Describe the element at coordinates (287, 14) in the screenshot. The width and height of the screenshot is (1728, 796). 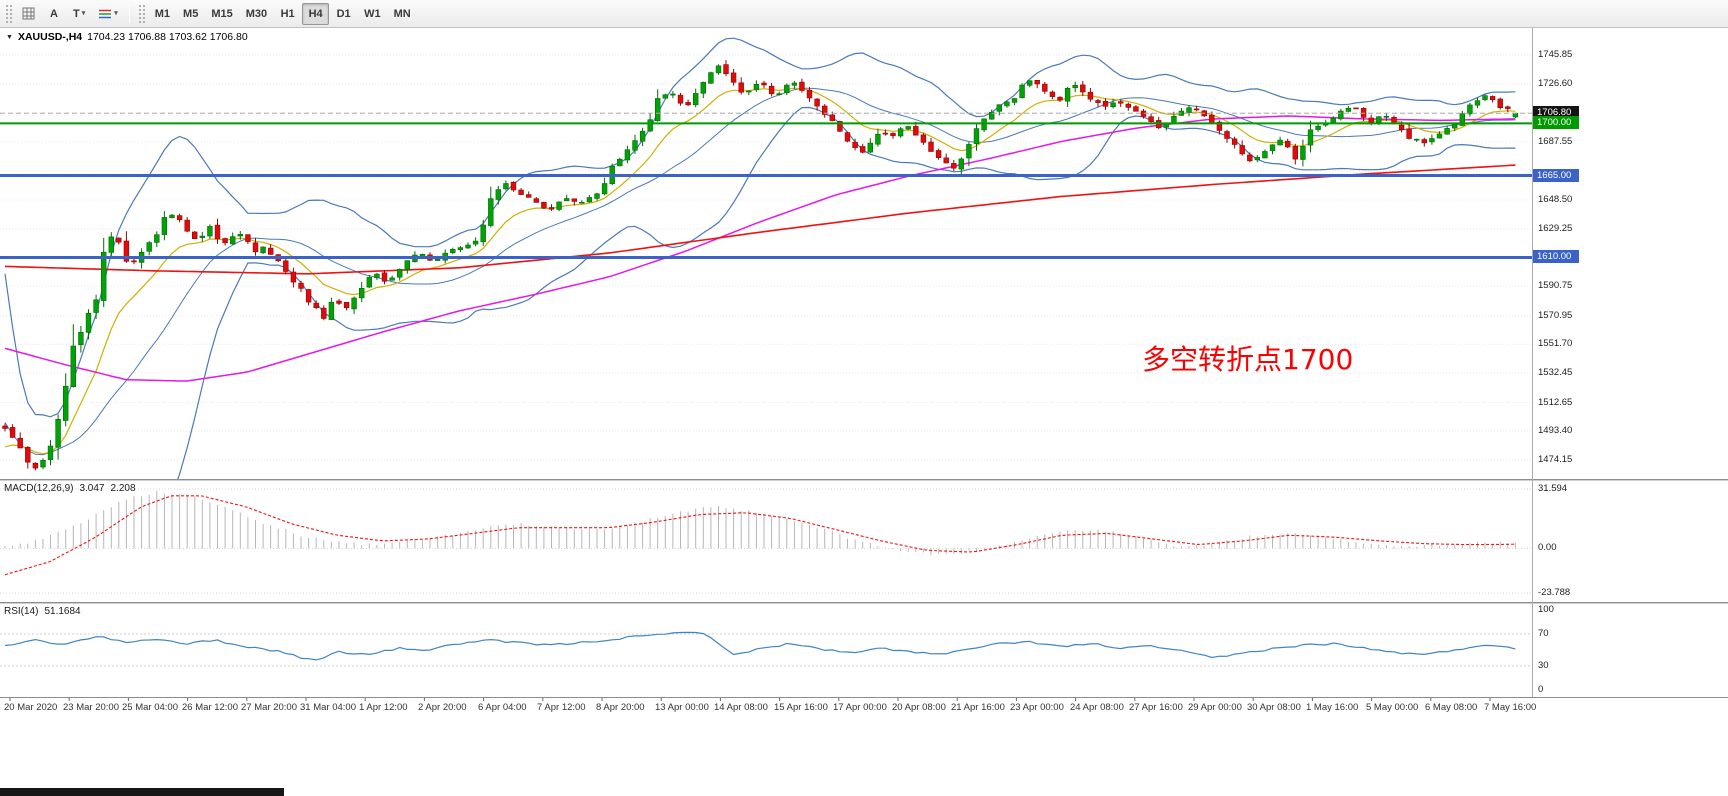
I see `timeframe-button-h1: H1` at that location.